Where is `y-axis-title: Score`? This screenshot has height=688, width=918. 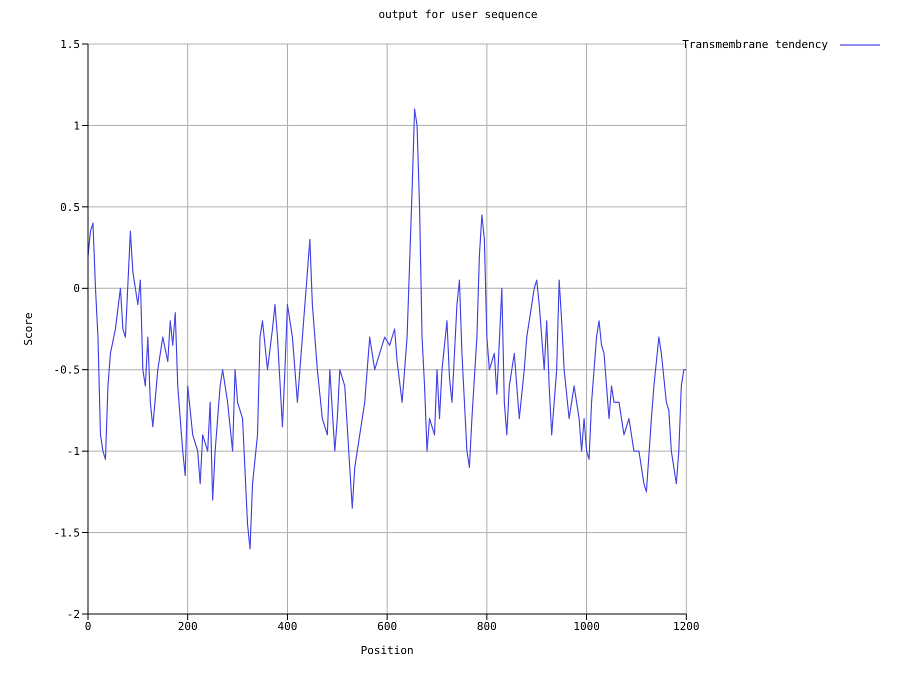
y-axis-title: Score is located at coordinates (28, 329).